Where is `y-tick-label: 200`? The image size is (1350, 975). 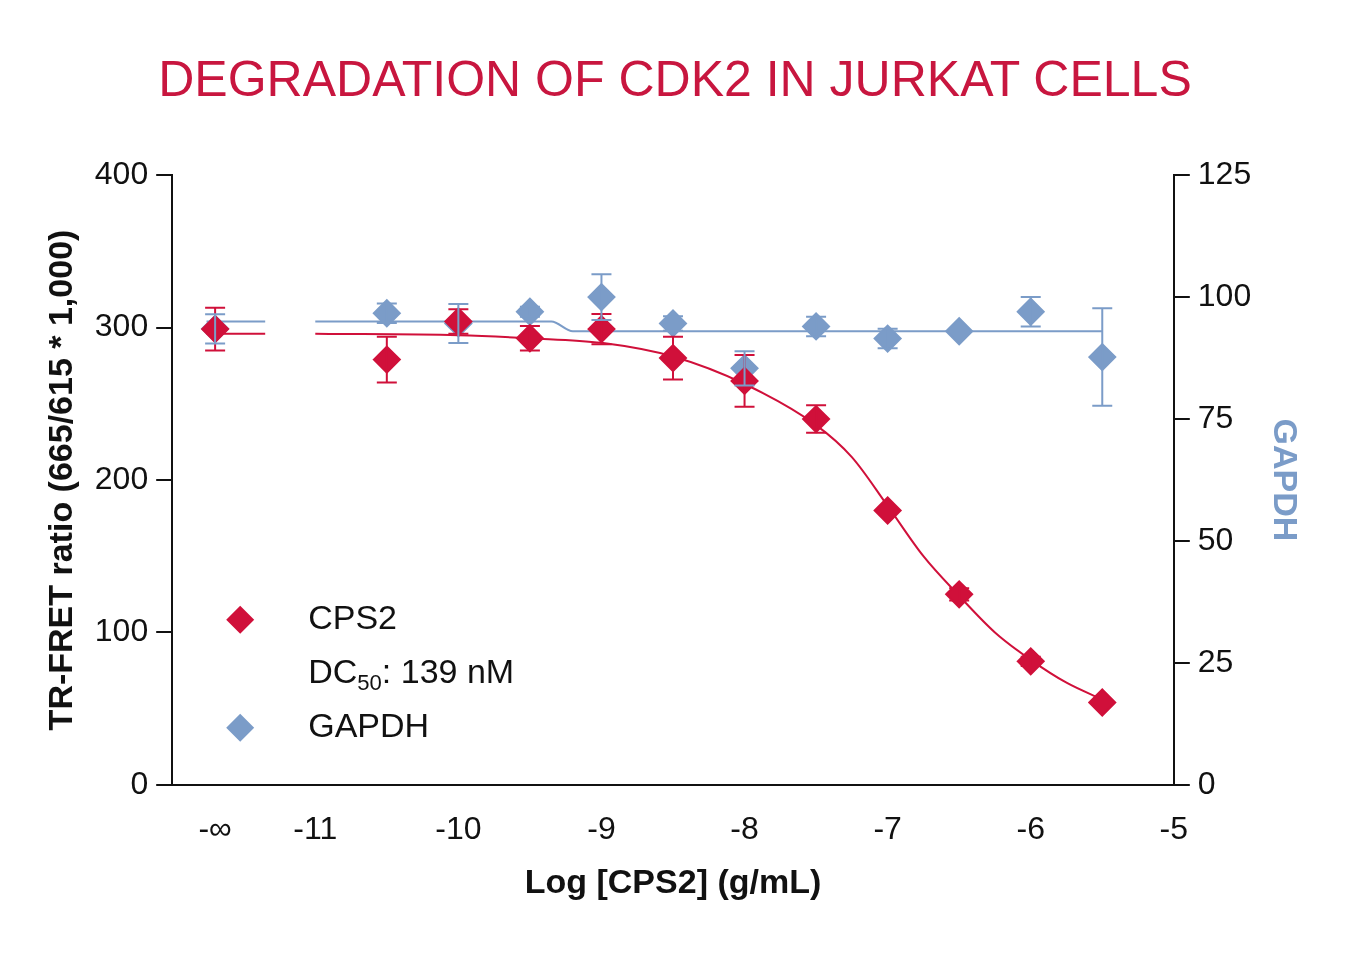 y-tick-label: 200 is located at coordinates (121, 477).